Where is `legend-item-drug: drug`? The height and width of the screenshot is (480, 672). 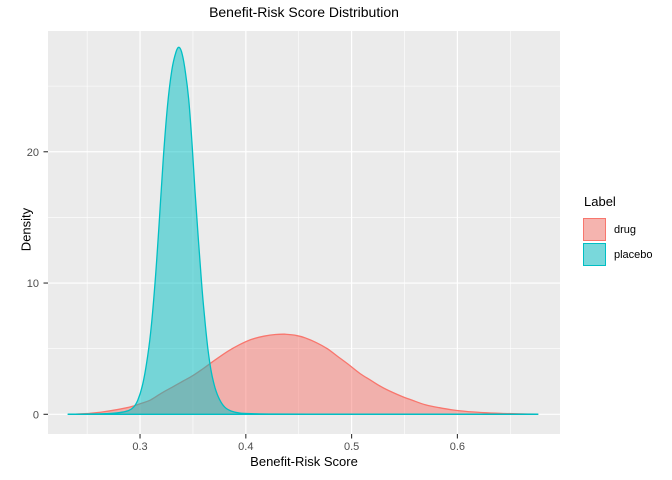
legend-item-drug: drug is located at coordinates (618, 229).